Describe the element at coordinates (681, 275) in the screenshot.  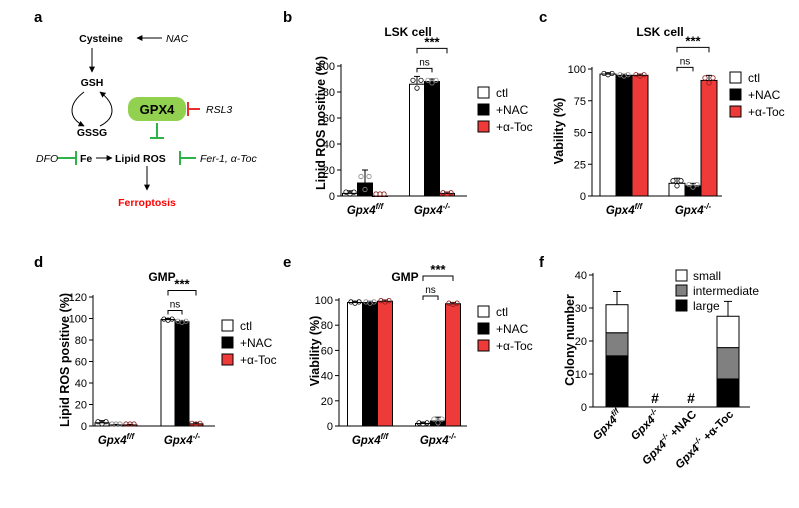
I see `panel-f-legend-swatch-small` at that location.